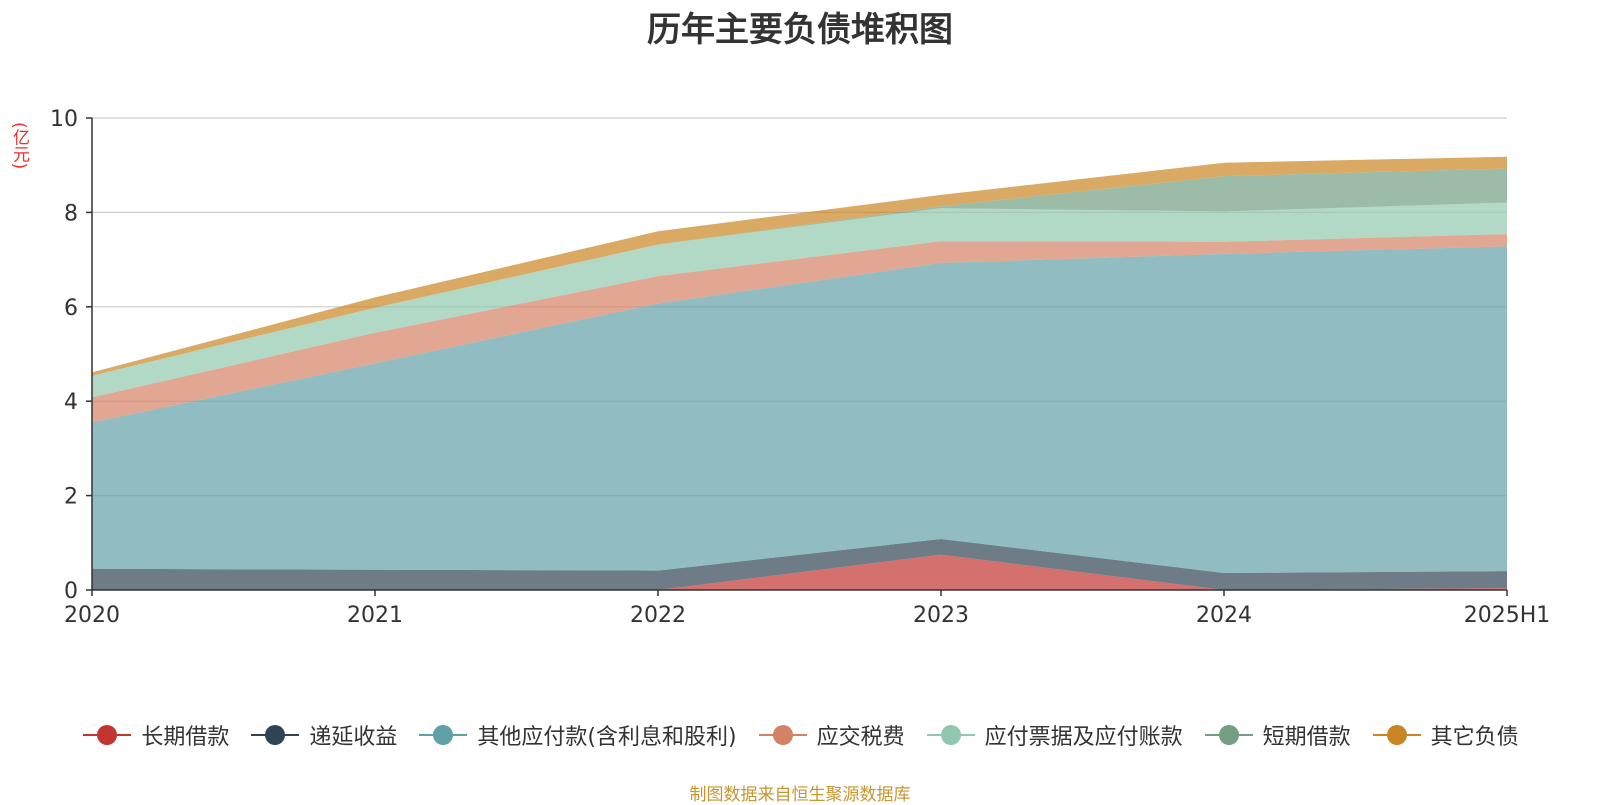 Image resolution: width=1600 pixels, height=805 pixels. What do you see at coordinates (64, 119) in the screenshot?
I see `y-tick-label: 10` at bounding box center [64, 119].